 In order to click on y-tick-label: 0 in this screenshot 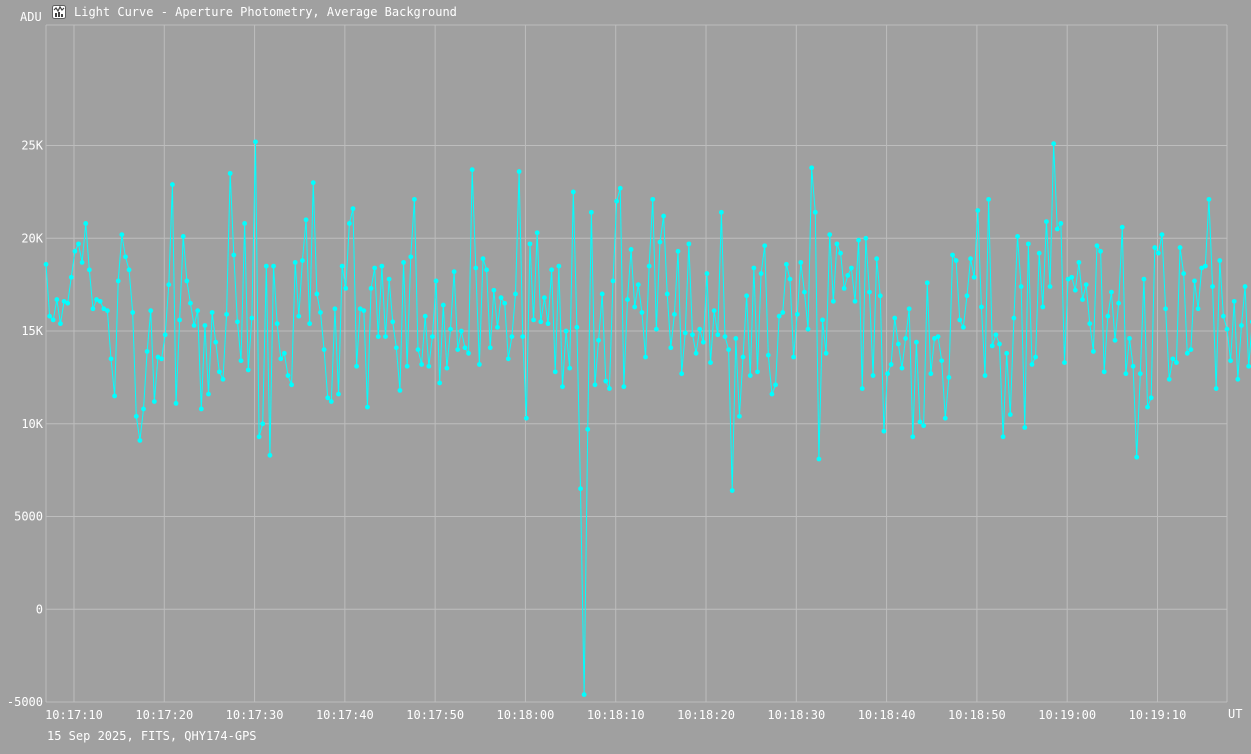, I will do `click(39, 609)`.